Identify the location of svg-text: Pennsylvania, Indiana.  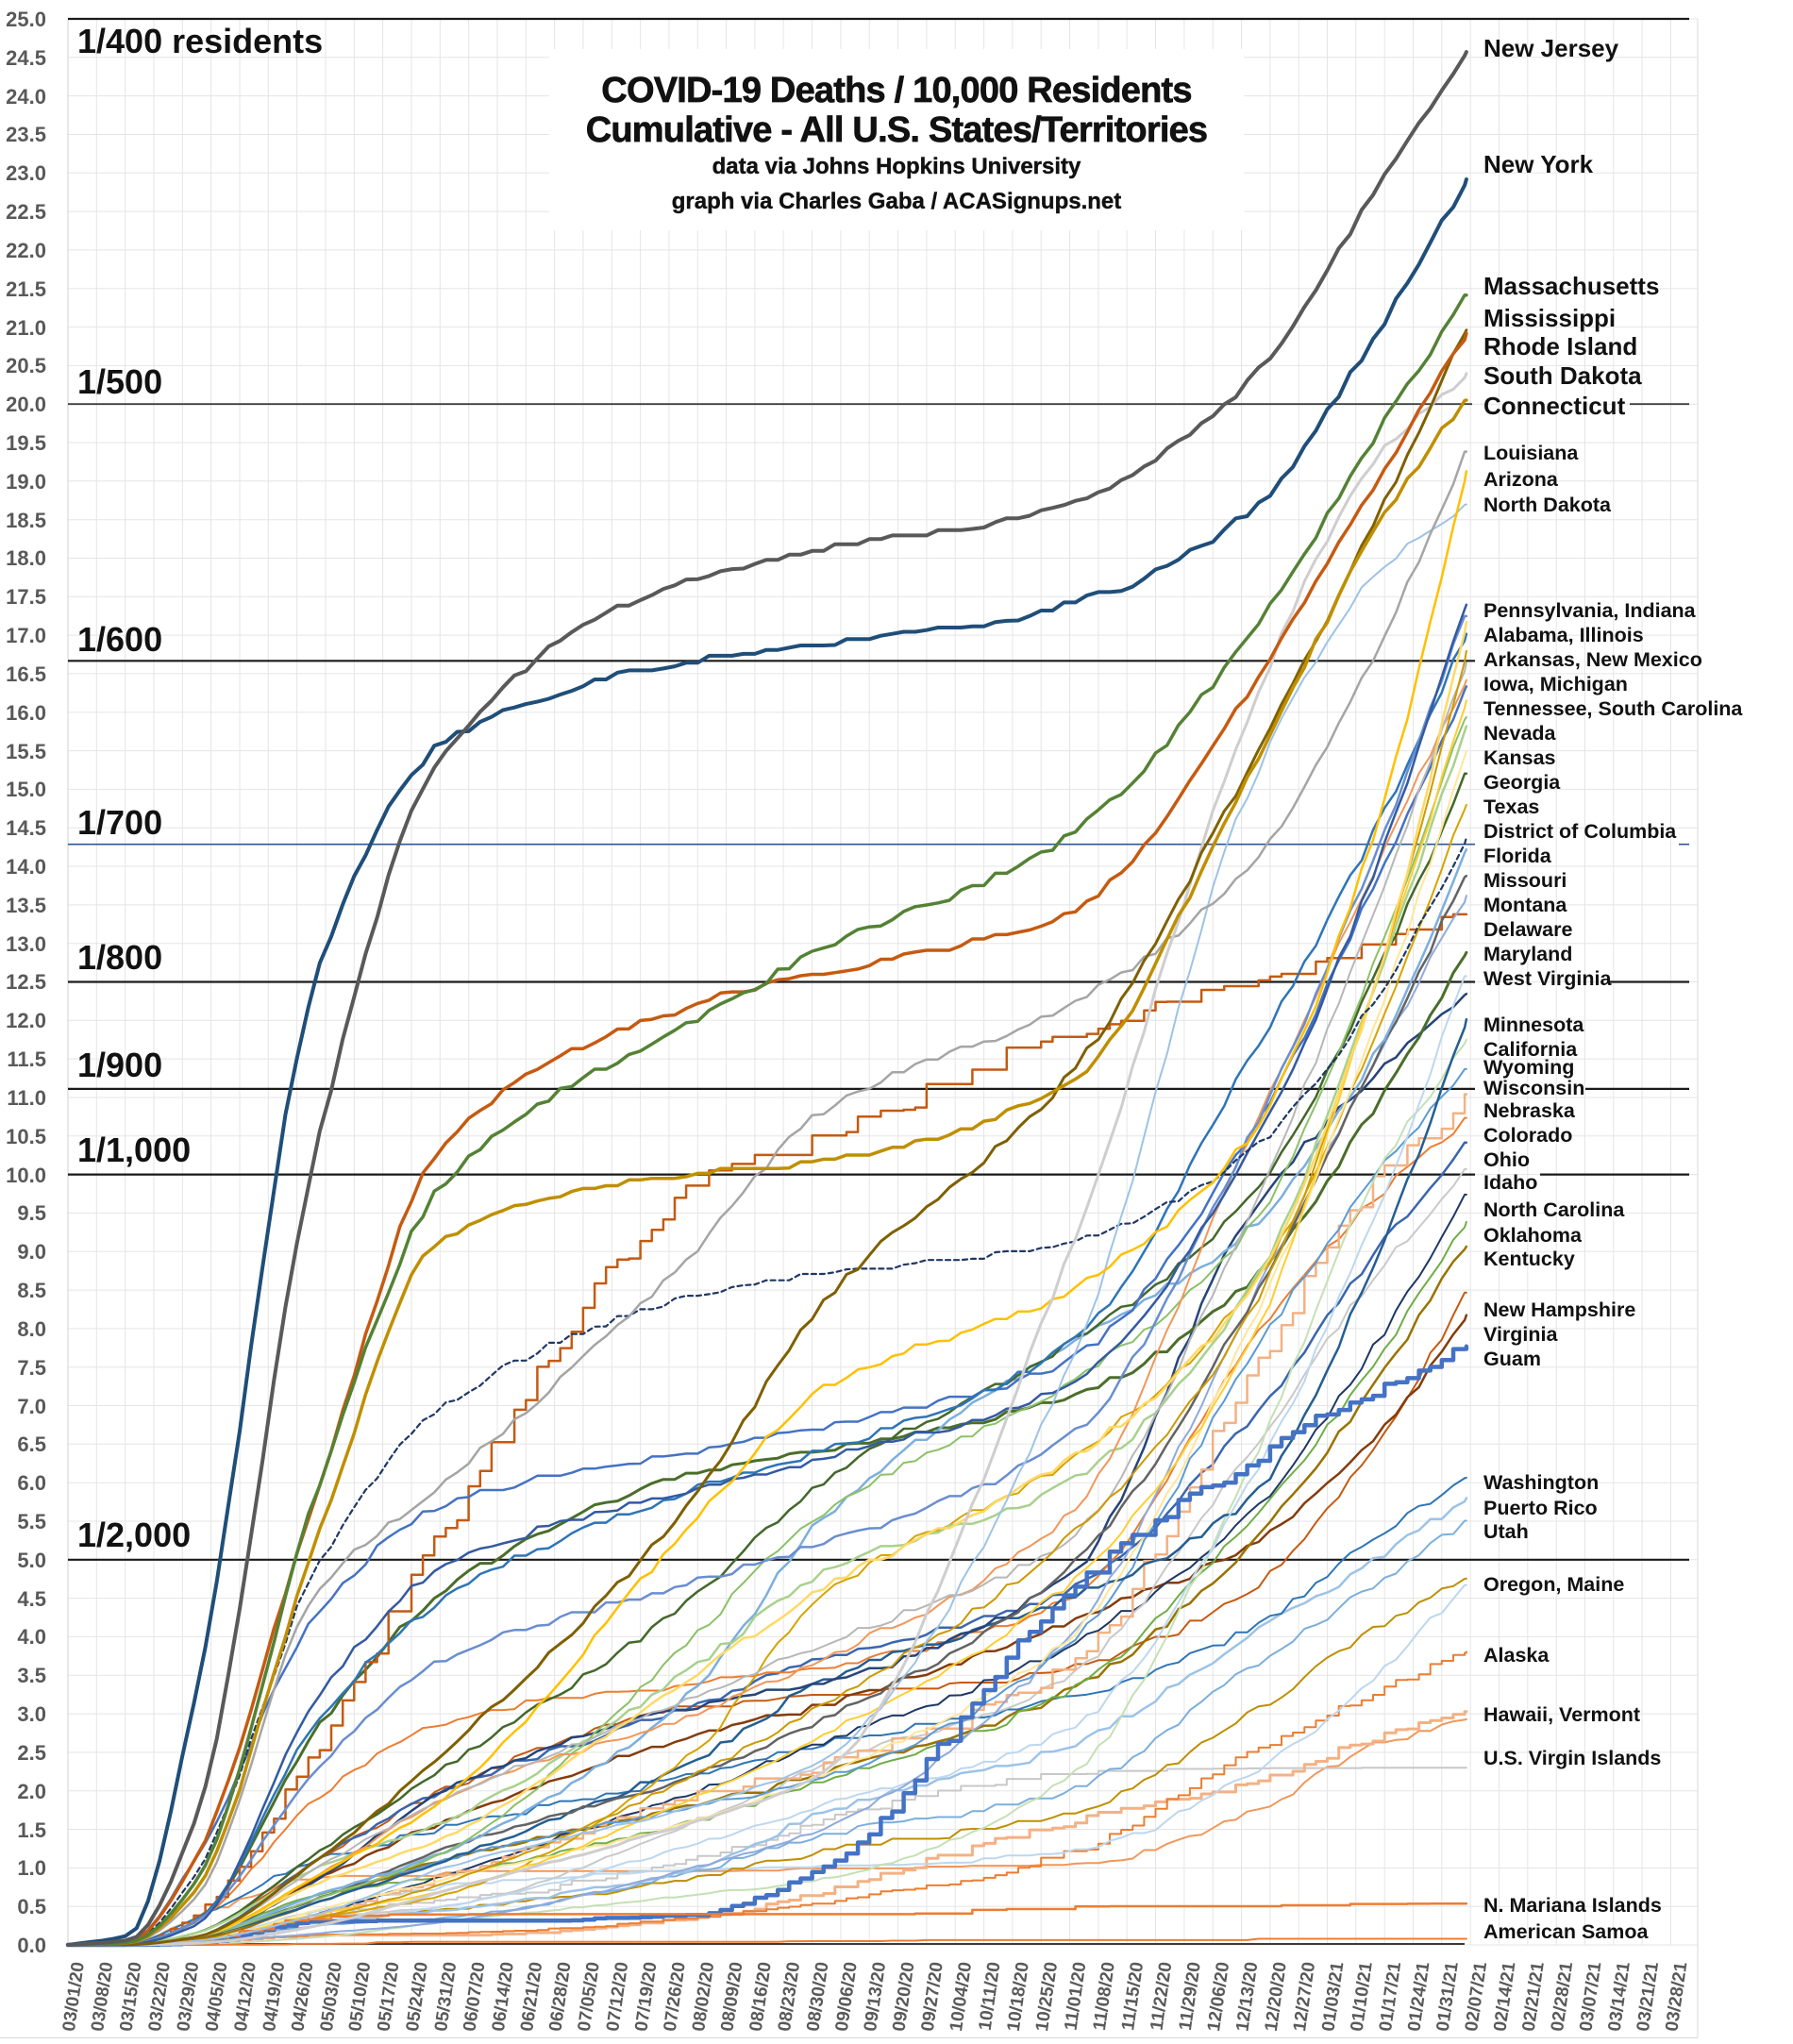
(1590, 611).